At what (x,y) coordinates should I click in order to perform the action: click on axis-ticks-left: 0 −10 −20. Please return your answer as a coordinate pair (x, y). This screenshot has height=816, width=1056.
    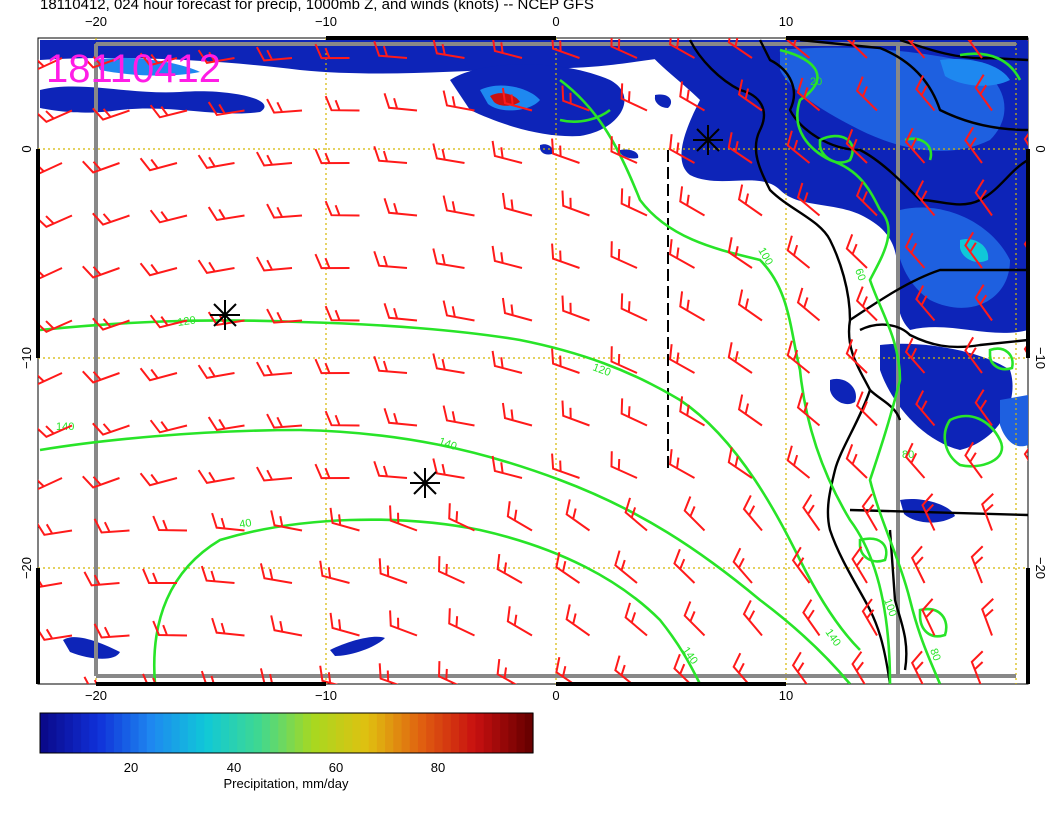
    Looking at the image, I should click on (26, 362).